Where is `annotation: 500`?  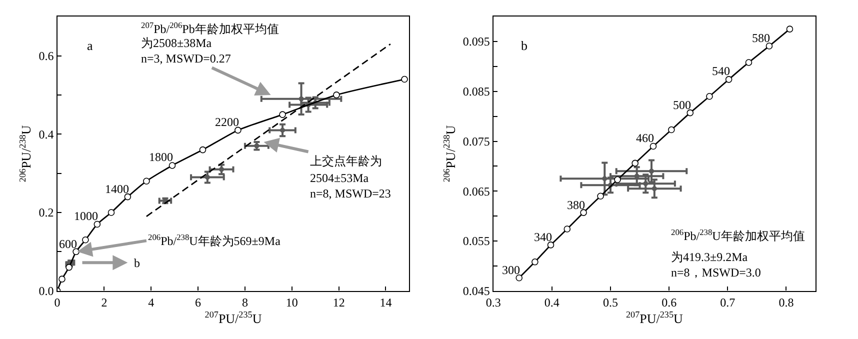
annotation: 500 is located at coordinates (682, 105).